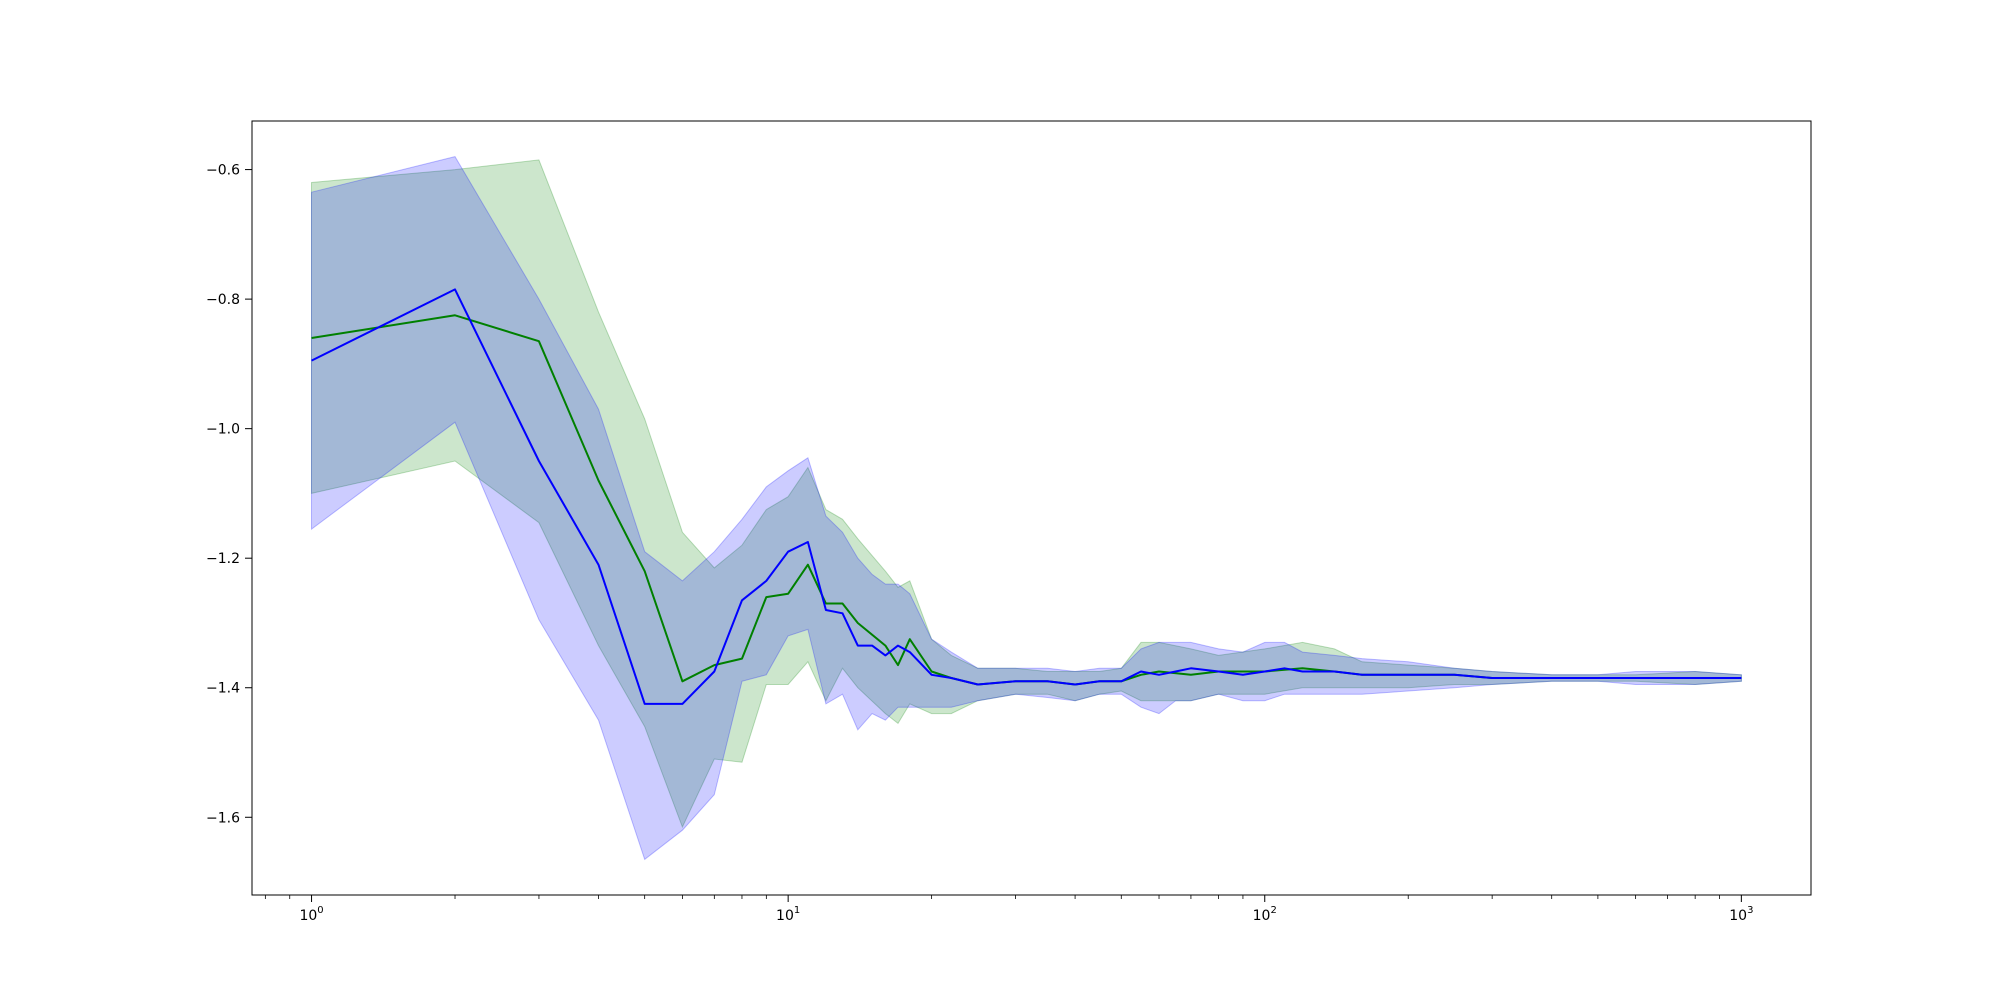 This screenshot has height=1005, width=2000. Describe the element at coordinates (223, 689) in the screenshot. I see `y-tick-label: −1.4` at that location.